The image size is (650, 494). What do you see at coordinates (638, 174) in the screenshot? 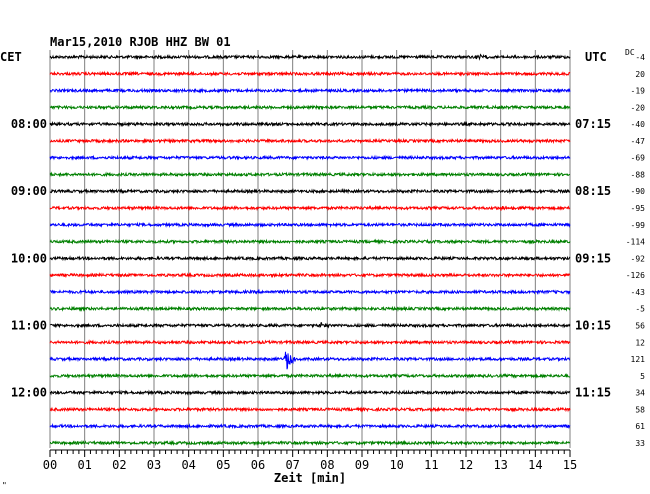
I see `dc-offset-value: -88` at bounding box center [638, 174].